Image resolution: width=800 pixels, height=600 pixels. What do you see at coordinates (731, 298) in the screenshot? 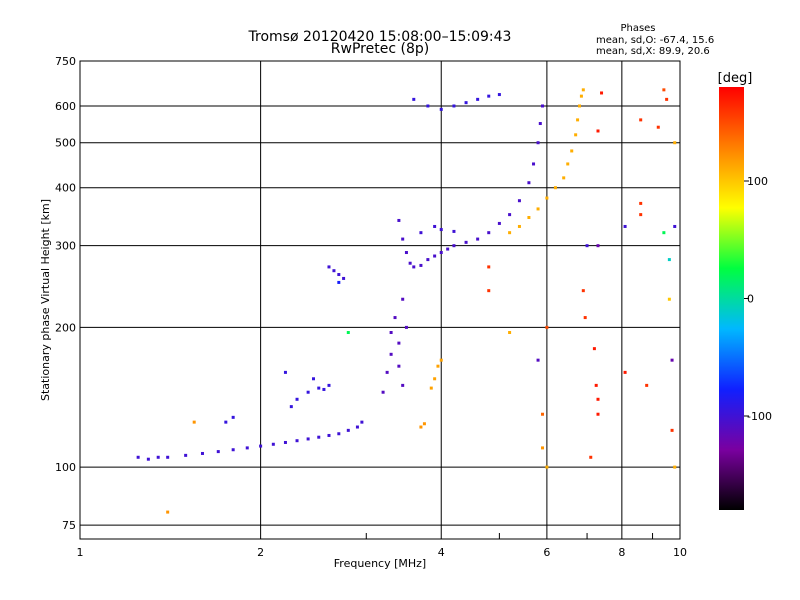
I see `colorbar` at bounding box center [731, 298].